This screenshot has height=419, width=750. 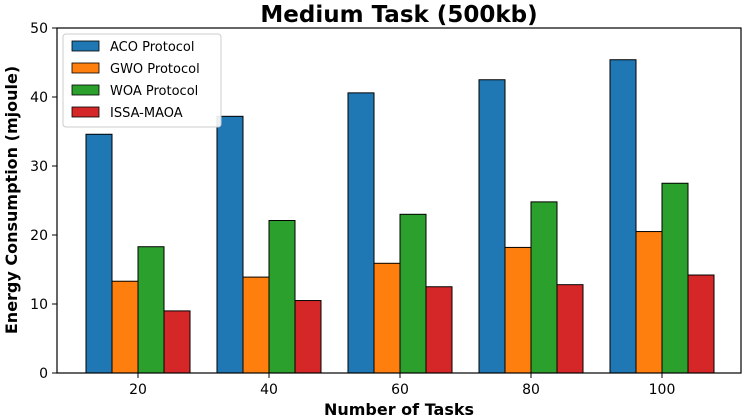 I want to click on legend-label-woa-protocol: WOA Protocol, so click(x=154, y=91).